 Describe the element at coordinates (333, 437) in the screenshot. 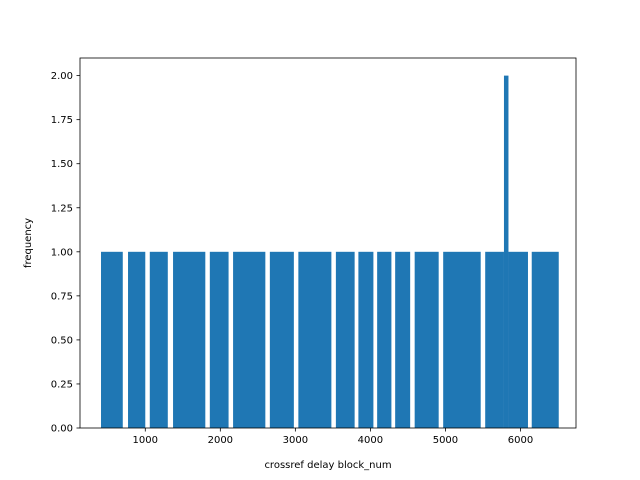

I see `x-ticks: 1000 2000 3000 4000 5000 6000` at that location.